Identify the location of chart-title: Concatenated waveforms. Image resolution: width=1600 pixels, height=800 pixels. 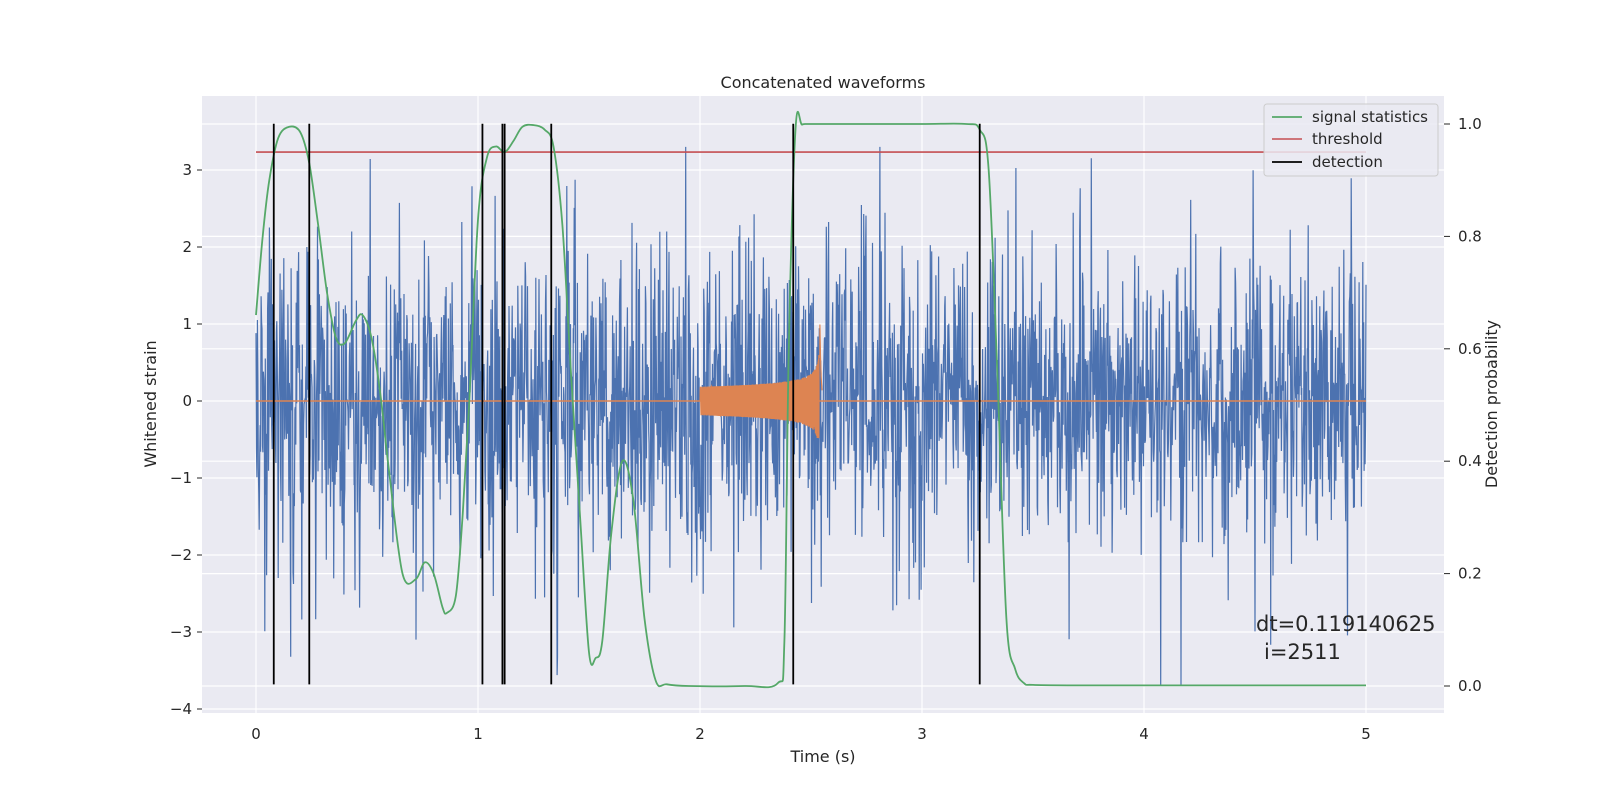
(823, 82).